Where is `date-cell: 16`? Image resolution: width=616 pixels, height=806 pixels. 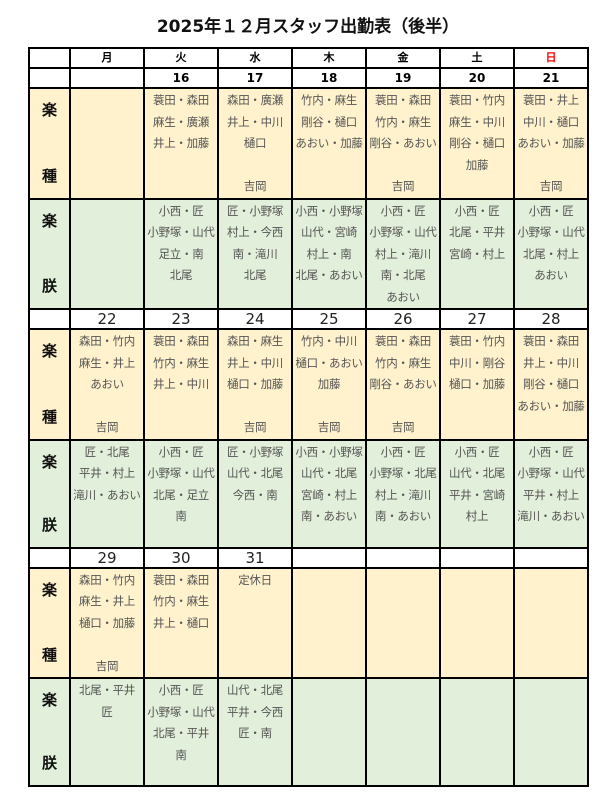
date-cell: 16 is located at coordinates (181, 78).